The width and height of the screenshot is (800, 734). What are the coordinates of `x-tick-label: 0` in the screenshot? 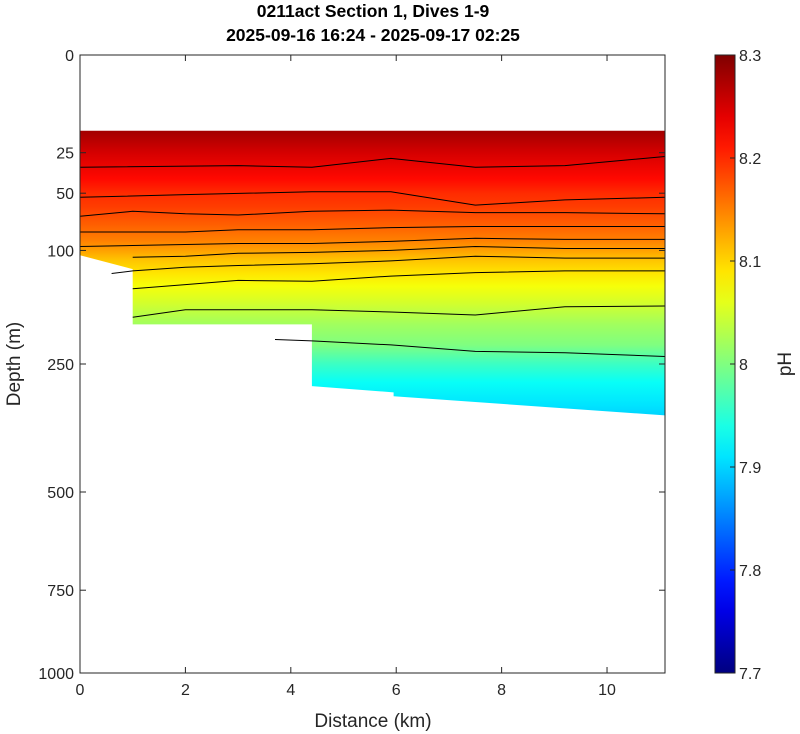 It's located at (80, 690).